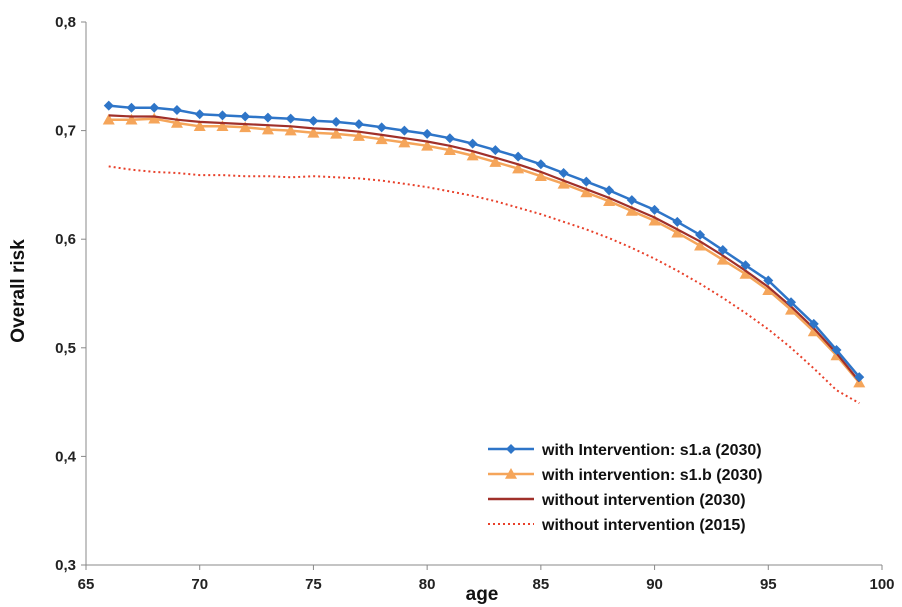 The image size is (902, 607). Describe the element at coordinates (65, 565) in the screenshot. I see `y-tick-label: 0,3` at that location.